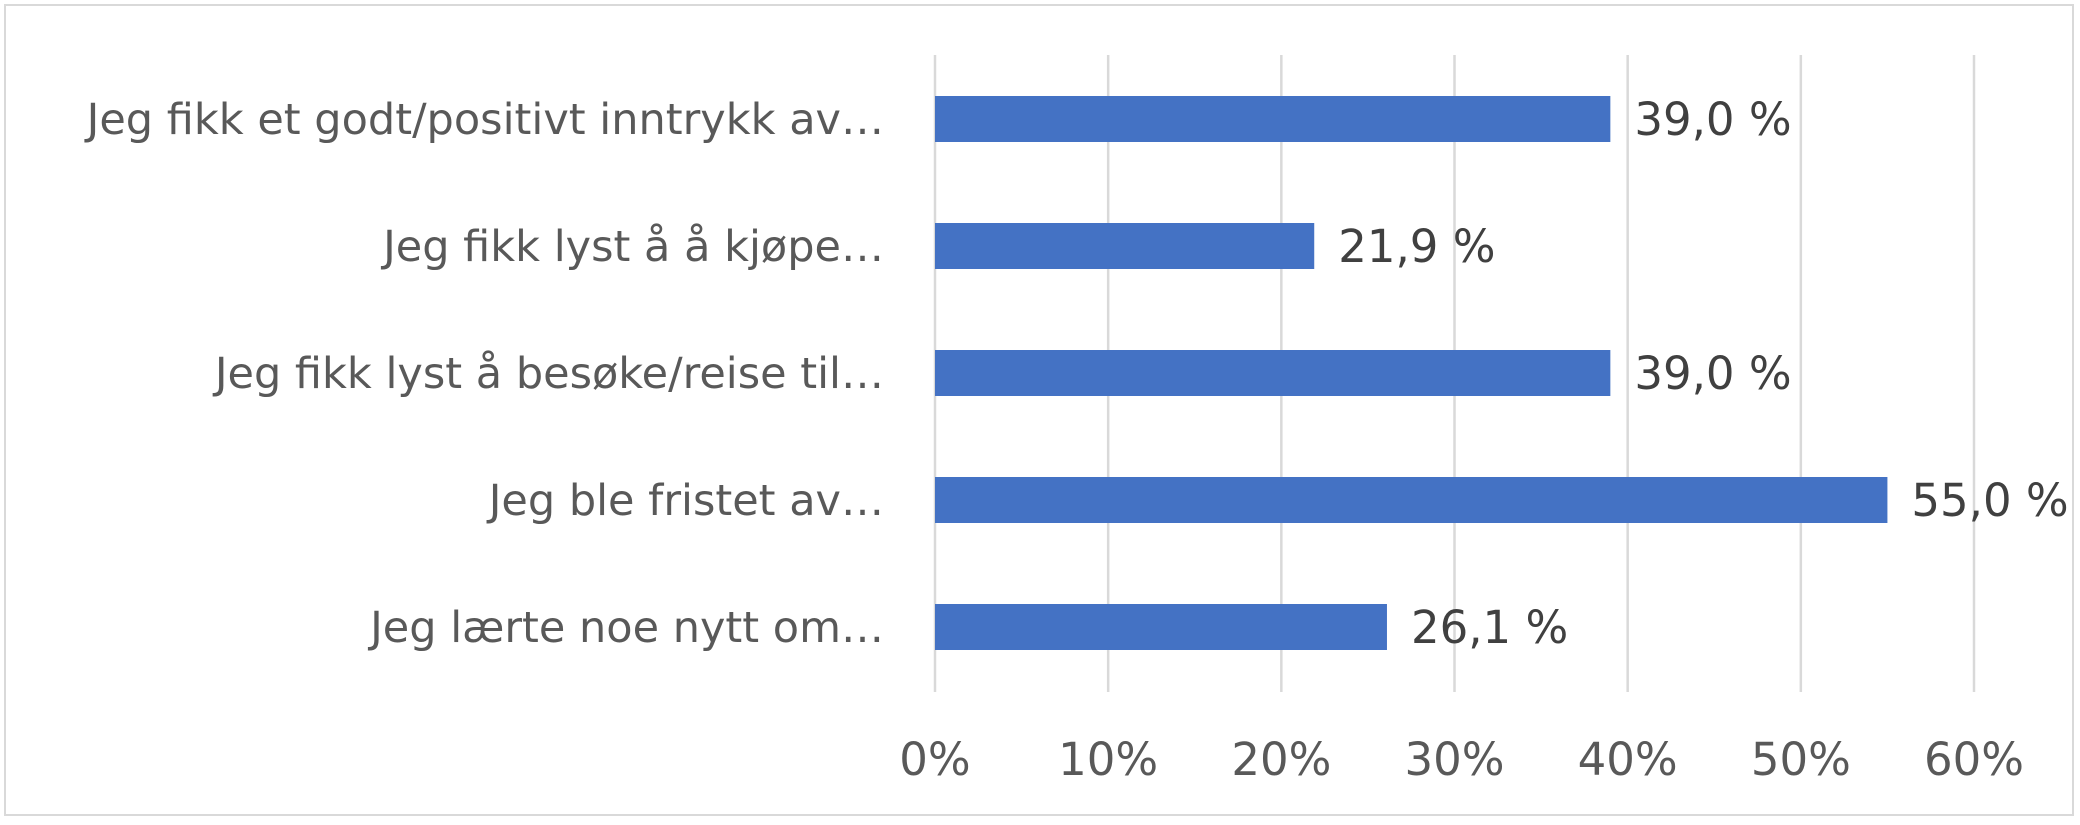 This screenshot has width=2080, height=825. What do you see at coordinates (1416, 246) in the screenshot?
I see `data-label: 21,9 %` at bounding box center [1416, 246].